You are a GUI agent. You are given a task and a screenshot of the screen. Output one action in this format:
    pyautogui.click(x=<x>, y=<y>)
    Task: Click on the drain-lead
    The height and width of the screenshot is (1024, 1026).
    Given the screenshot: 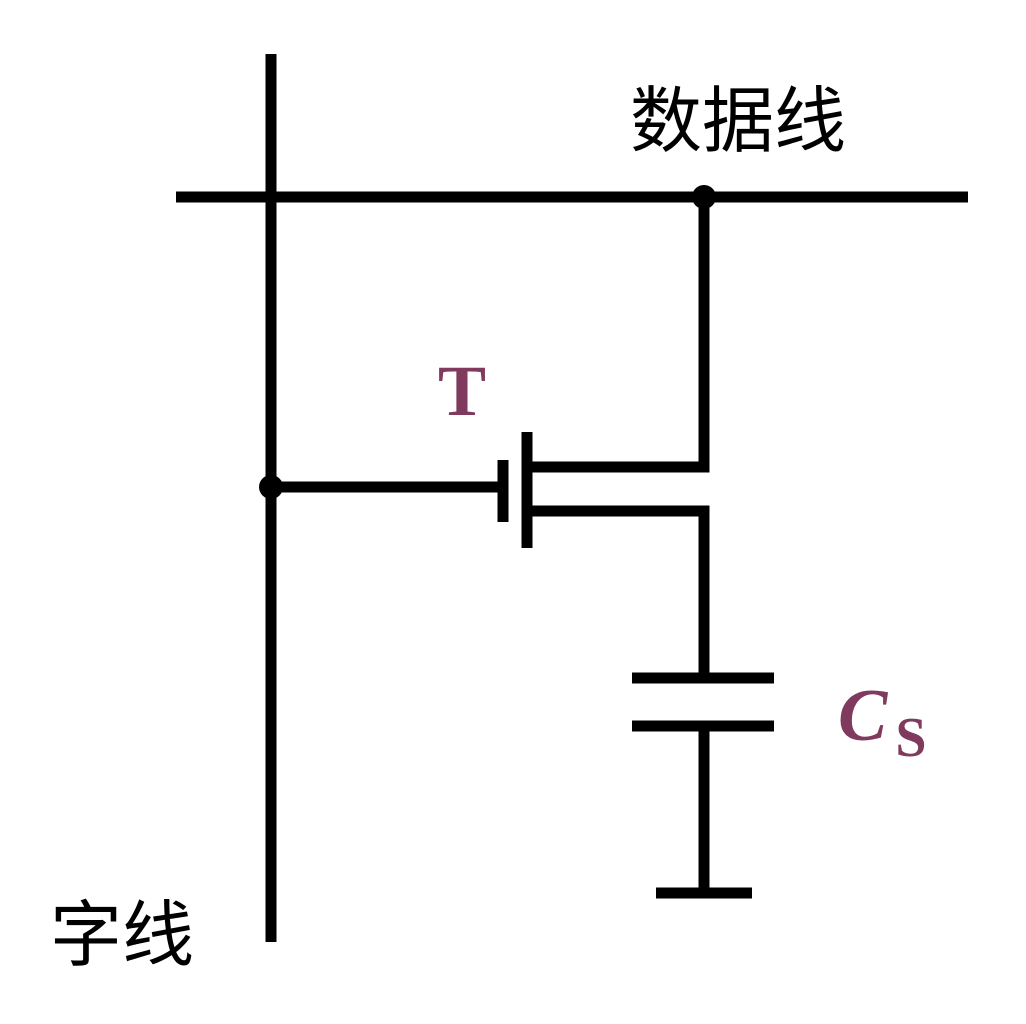 What is the action you would take?
    pyautogui.click(x=618, y=335)
    